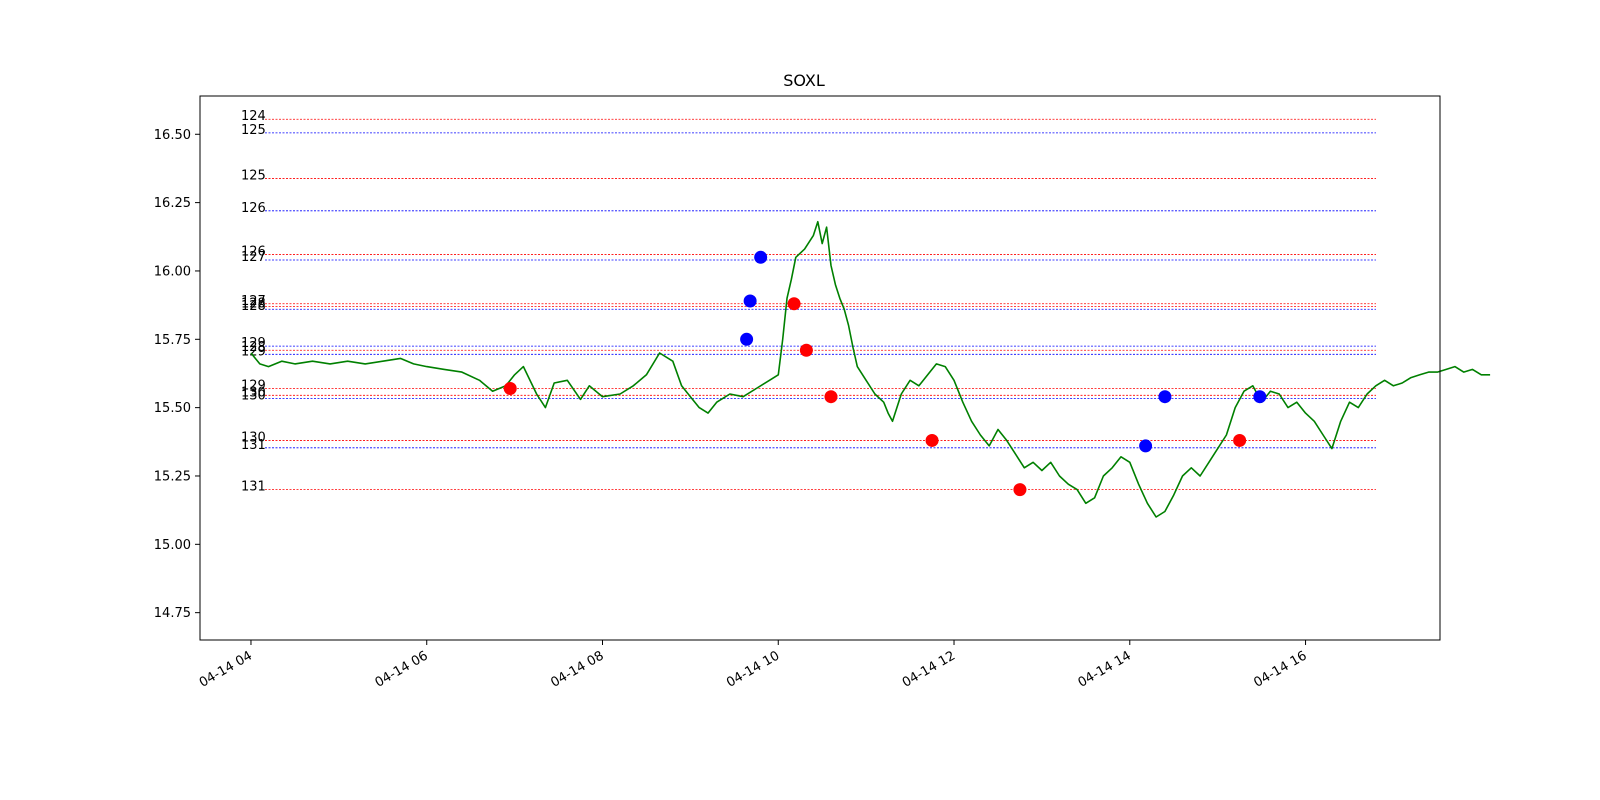 The image size is (1600, 800). I want to click on y-tick-label: 15.75, so click(172, 340).